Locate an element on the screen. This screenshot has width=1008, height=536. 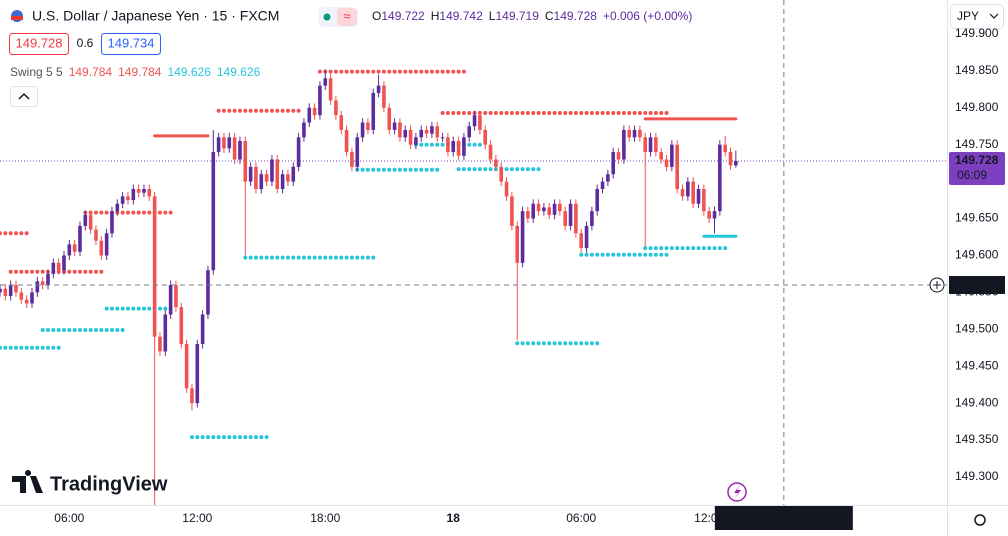
data-problem-icon is located at coordinates (347, 17).